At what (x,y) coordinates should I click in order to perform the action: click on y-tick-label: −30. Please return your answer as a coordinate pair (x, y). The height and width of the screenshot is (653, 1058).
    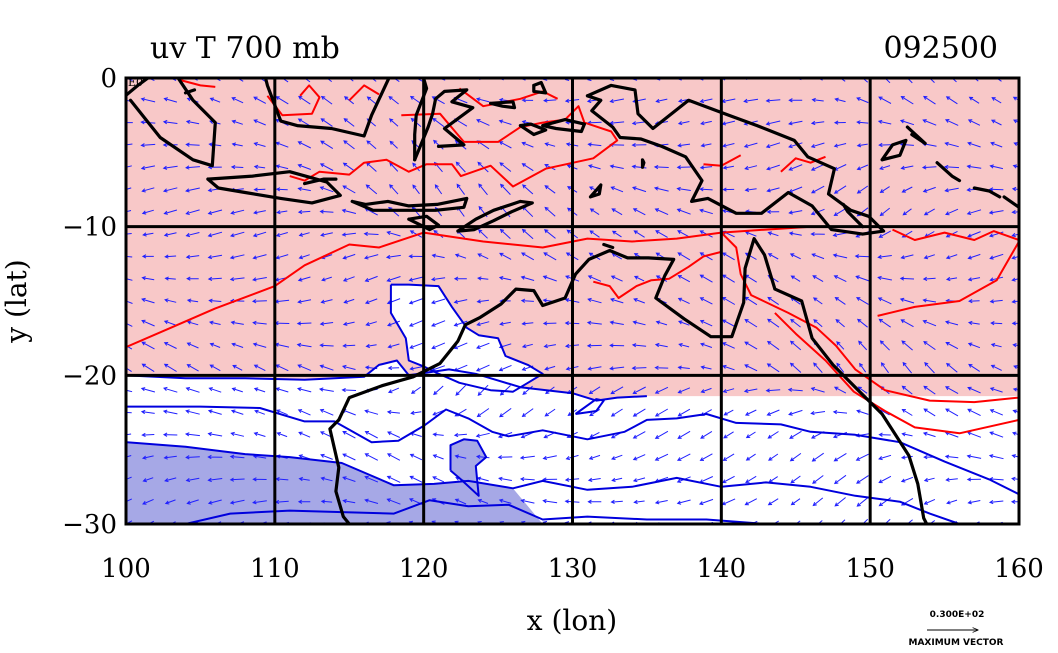
    Looking at the image, I should click on (89, 525).